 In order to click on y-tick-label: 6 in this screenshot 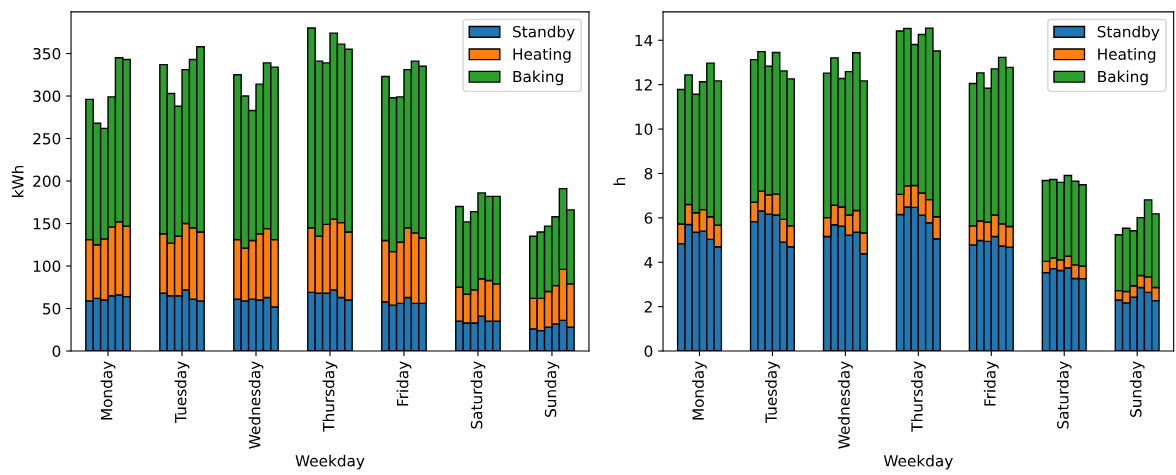, I will do `click(648, 218)`.